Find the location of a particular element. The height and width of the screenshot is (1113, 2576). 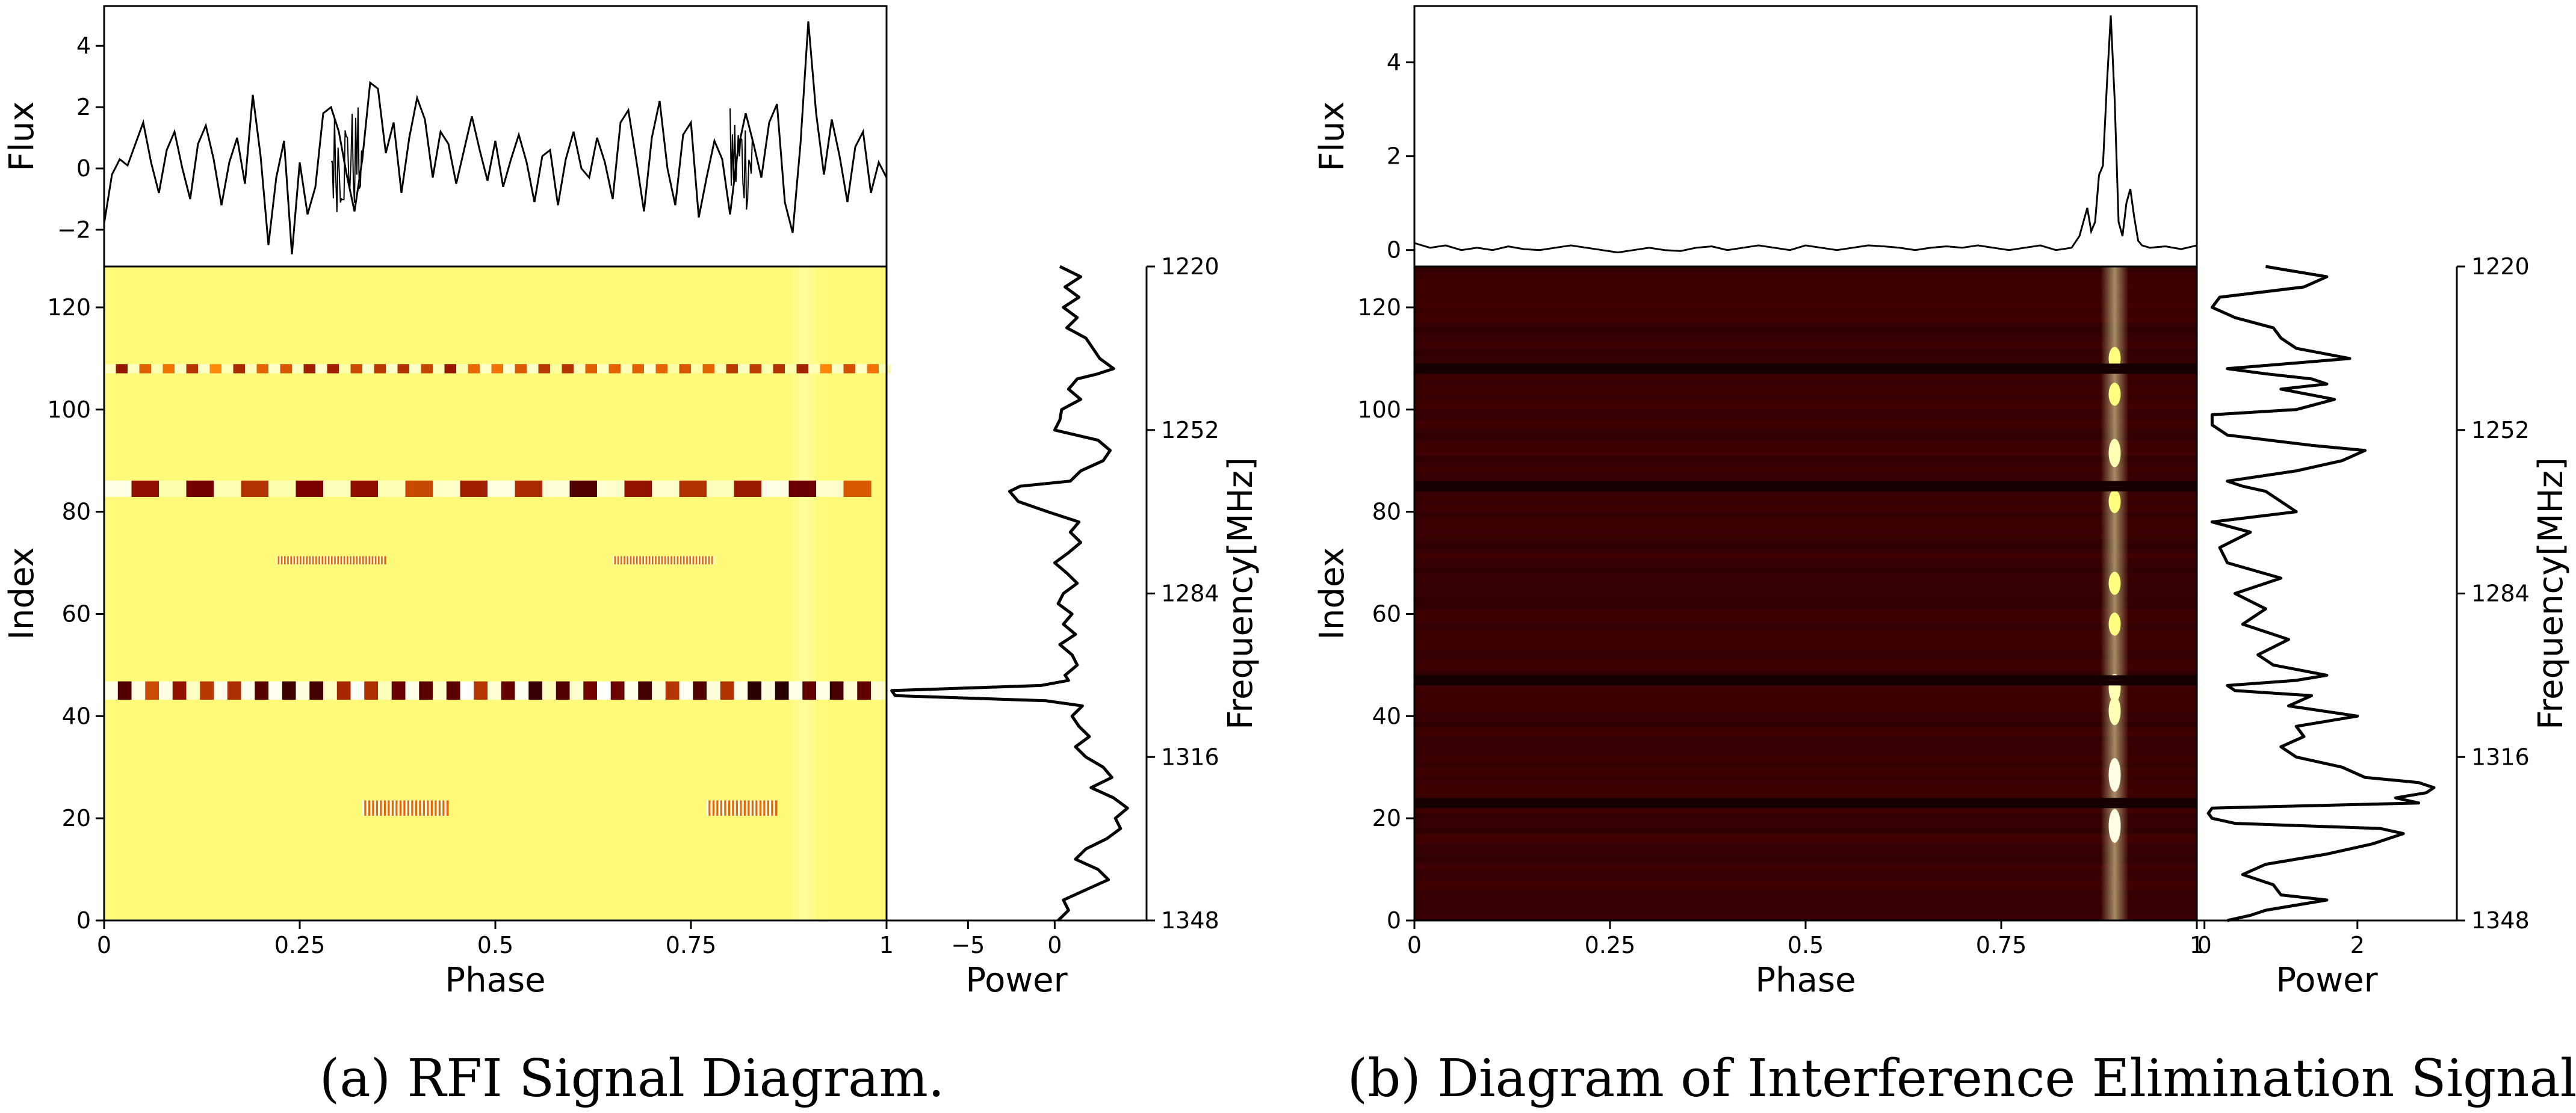

flux-tick-label: −2 is located at coordinates (74, 230).